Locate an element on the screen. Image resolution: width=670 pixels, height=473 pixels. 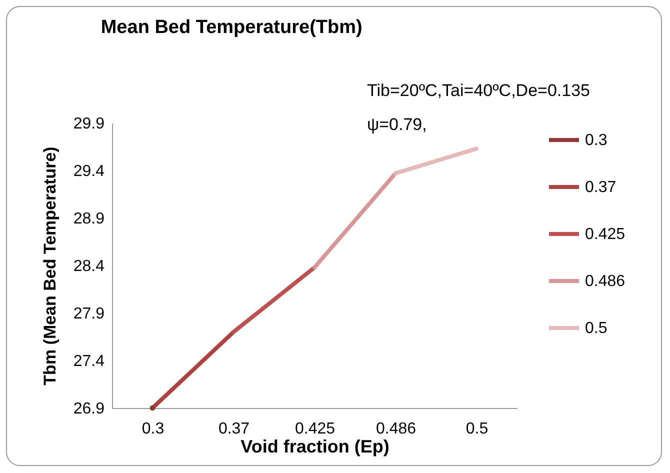
x-tick-label: 0.5 is located at coordinates (477, 429).